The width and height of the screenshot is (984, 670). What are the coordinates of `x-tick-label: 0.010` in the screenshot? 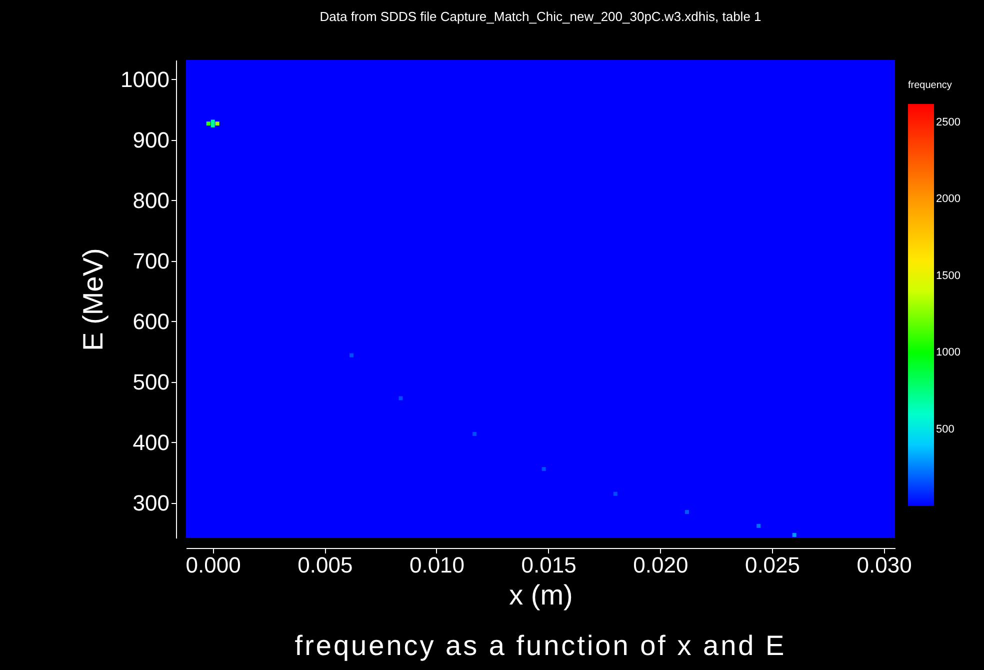 It's located at (437, 565).